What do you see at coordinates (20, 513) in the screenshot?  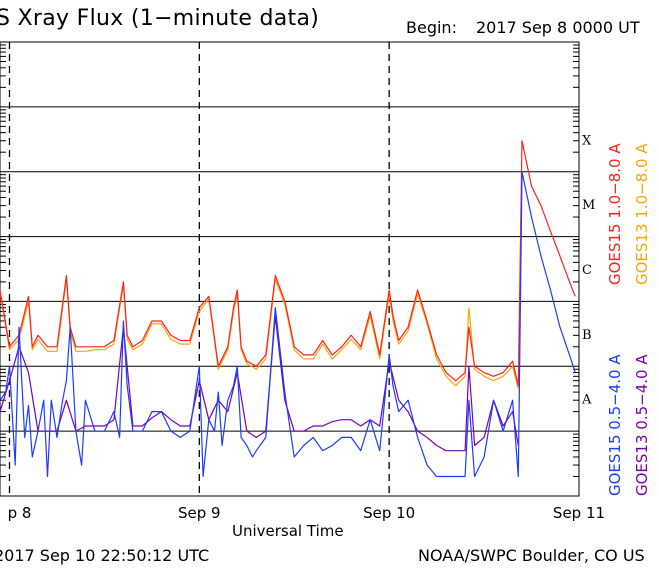 I see `x-tick-label: p 8` at bounding box center [20, 513].